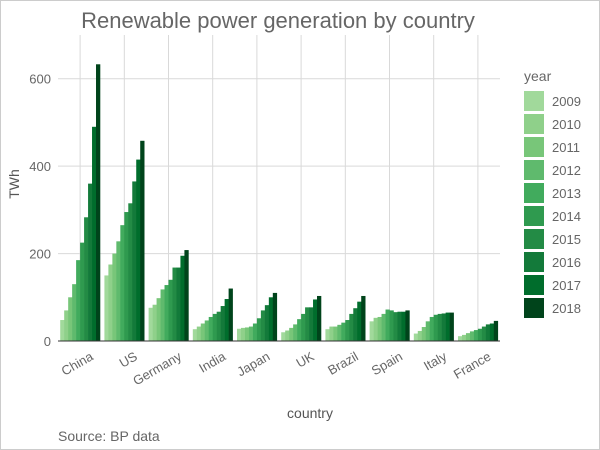  What do you see at coordinates (278, 20) in the screenshot?
I see `chart-title: Renewable power generation by country` at bounding box center [278, 20].